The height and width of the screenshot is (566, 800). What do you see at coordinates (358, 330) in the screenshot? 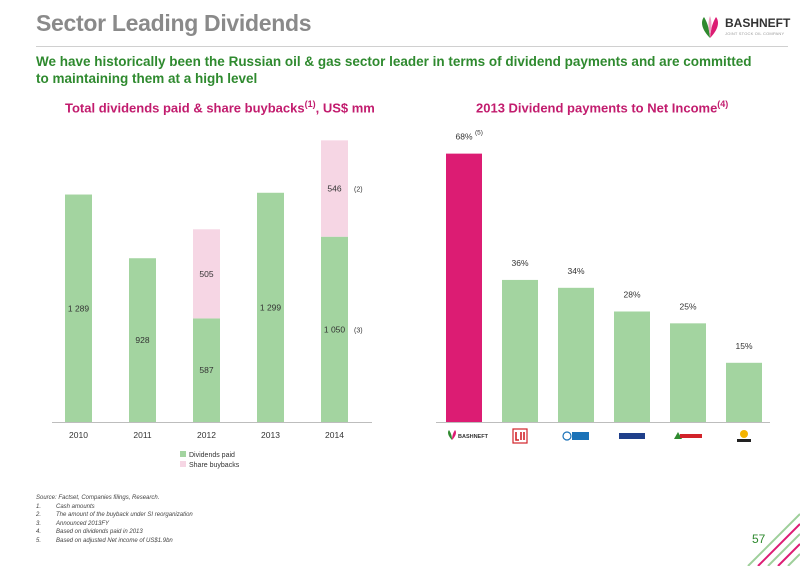
I see `annotation-2014-1: (3)` at bounding box center [358, 330].